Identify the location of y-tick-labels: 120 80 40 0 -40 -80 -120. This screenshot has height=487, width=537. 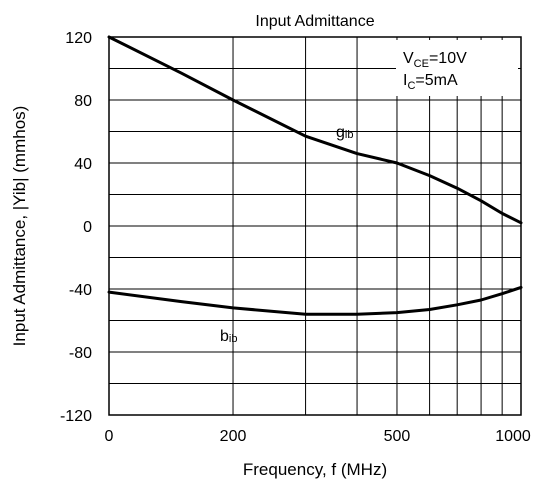
(76, 227).